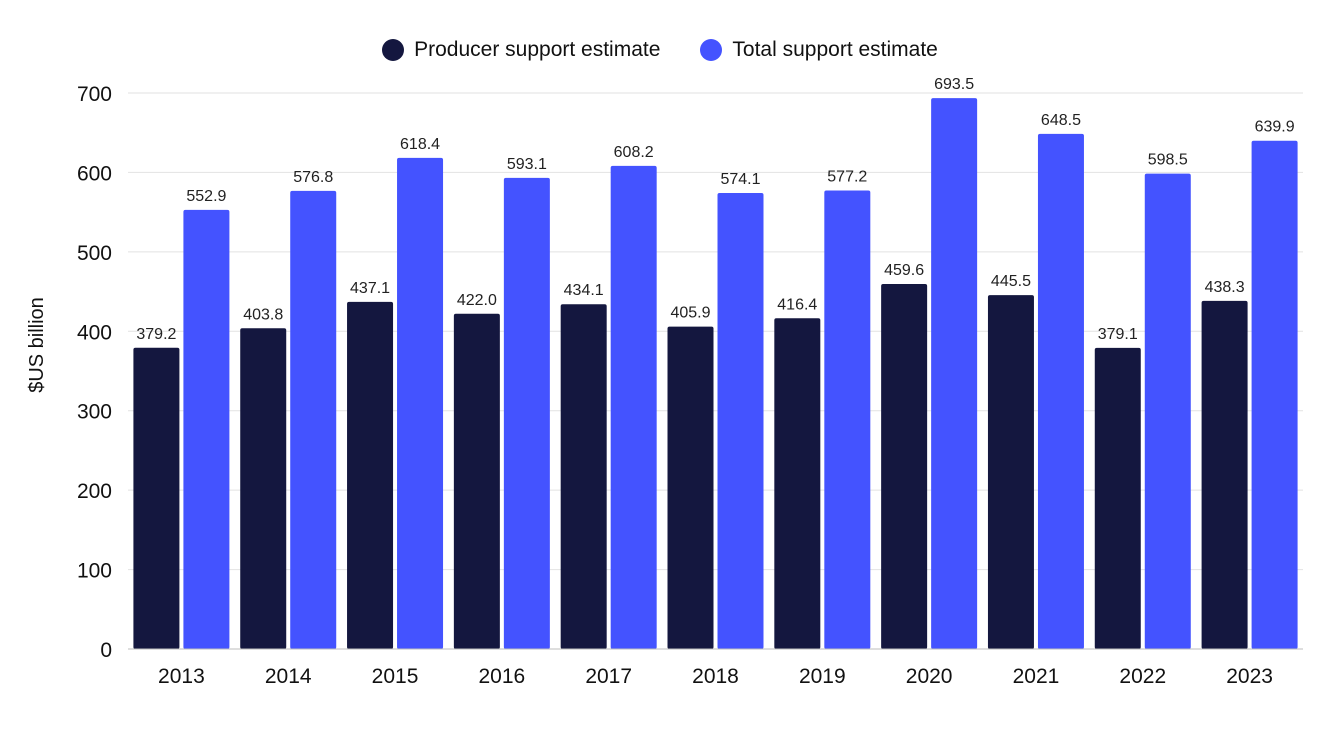 The height and width of the screenshot is (742, 1320). I want to click on data-label-total: 618.4, so click(420, 144).